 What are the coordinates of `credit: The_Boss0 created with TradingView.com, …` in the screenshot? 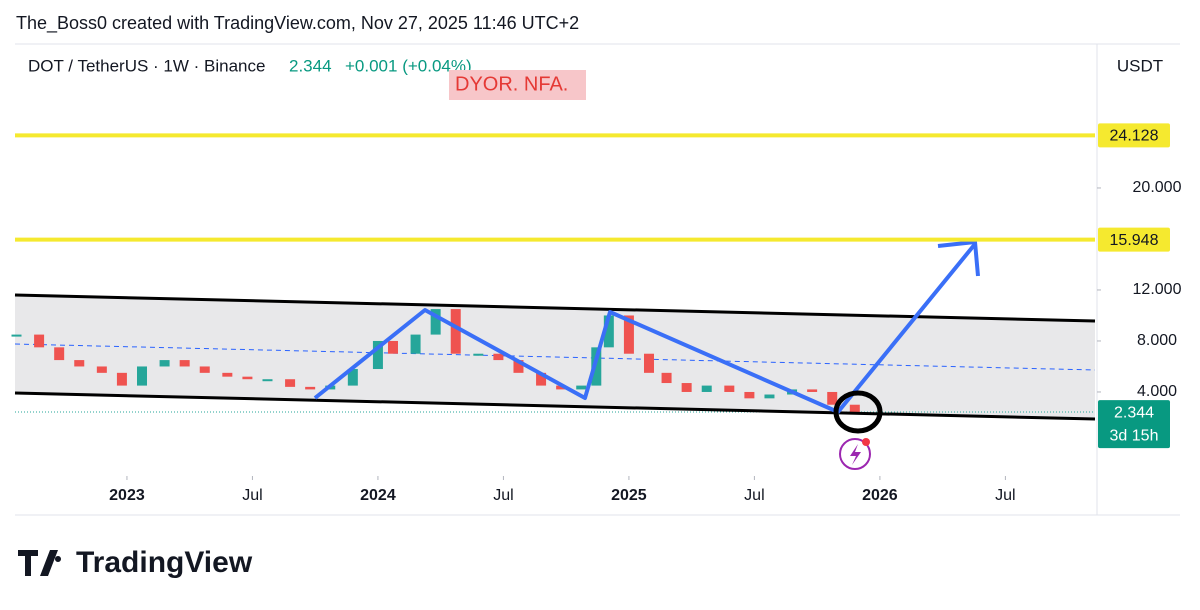 It's located at (297, 23).